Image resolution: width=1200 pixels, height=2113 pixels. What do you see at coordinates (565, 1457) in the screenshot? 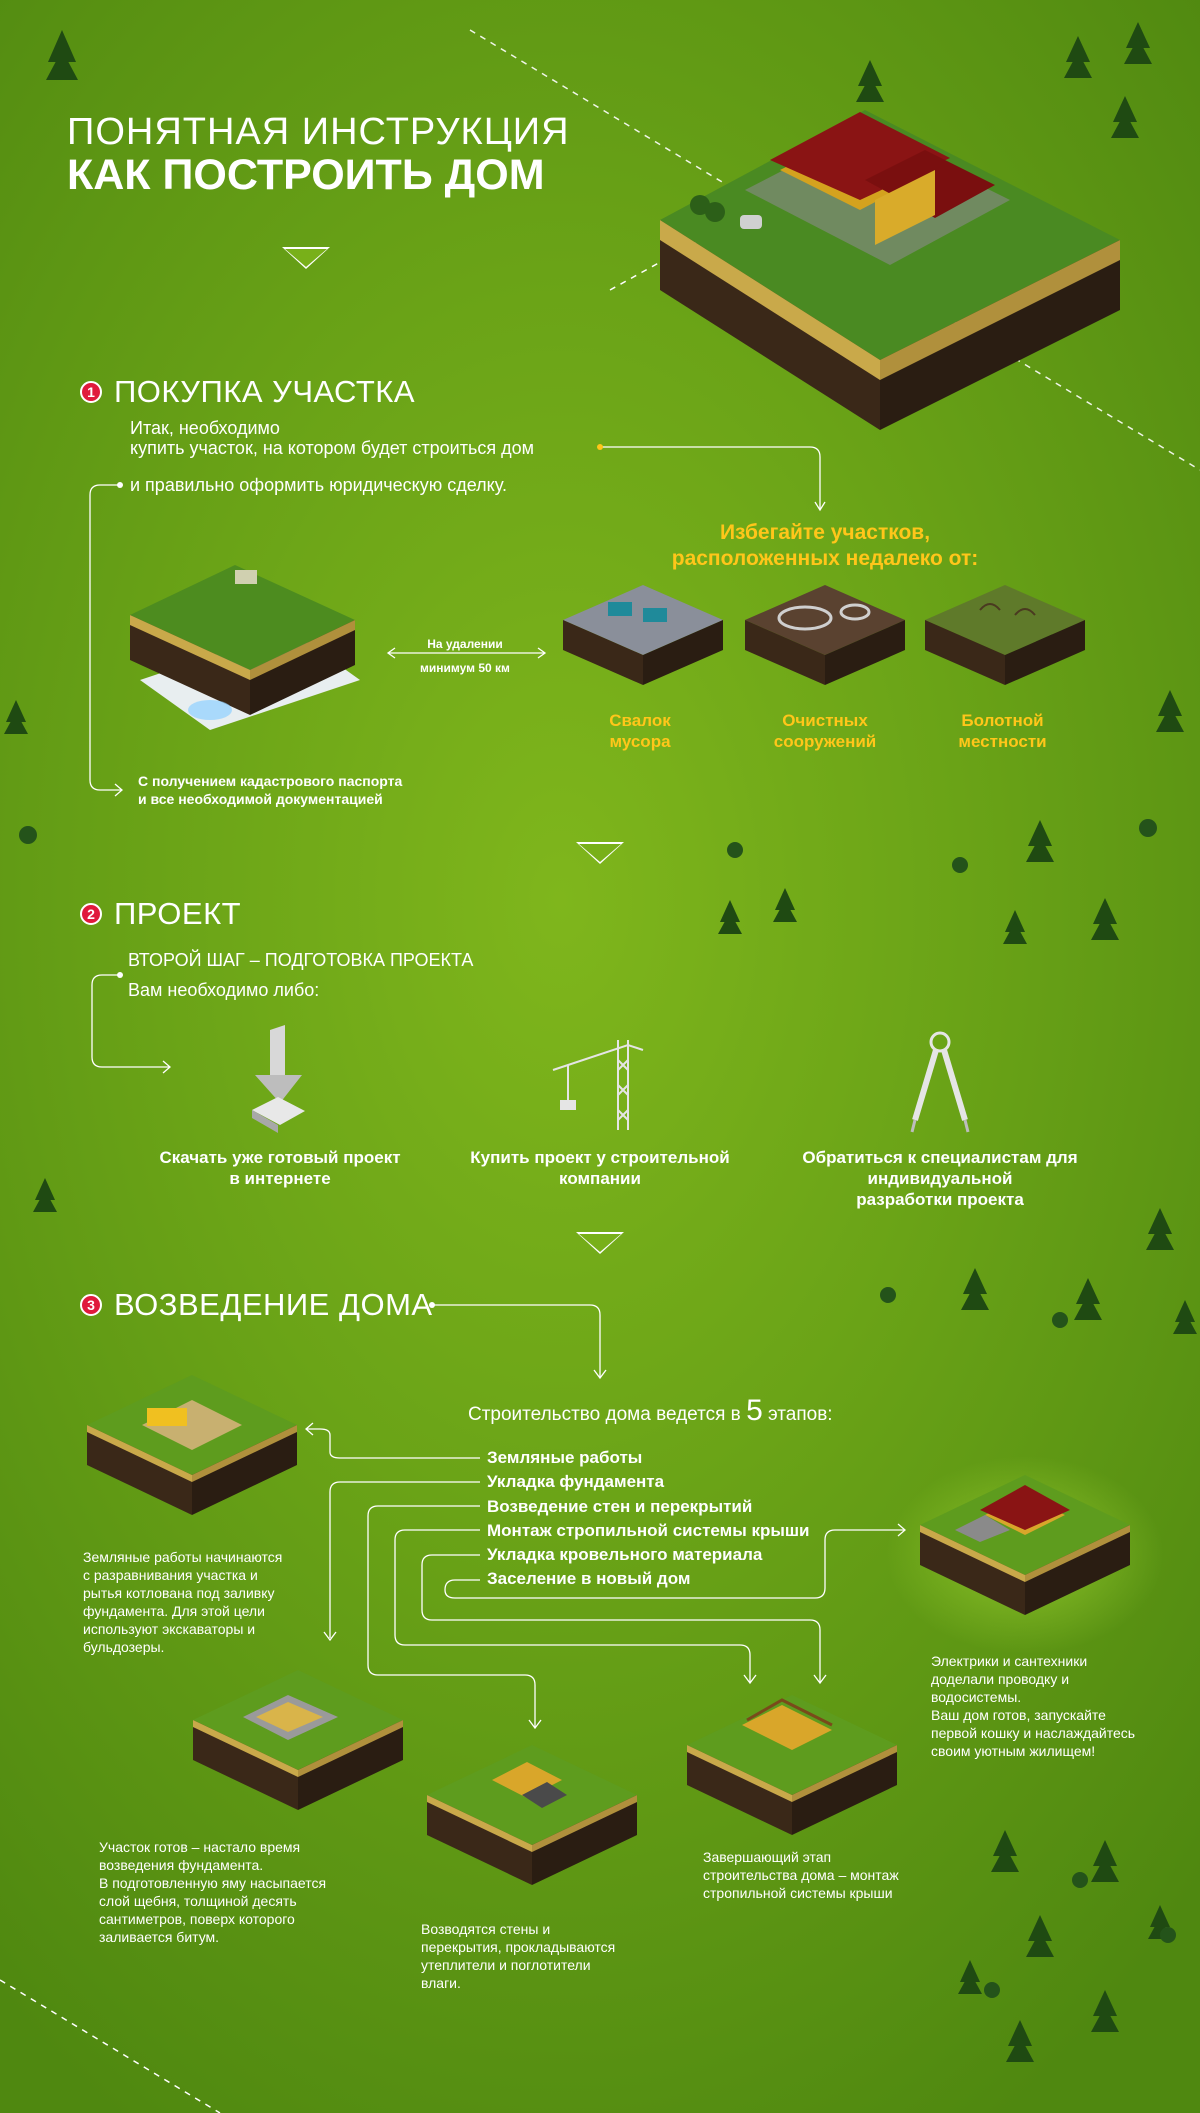
I see `stage-item: Земляные работы` at bounding box center [565, 1457].